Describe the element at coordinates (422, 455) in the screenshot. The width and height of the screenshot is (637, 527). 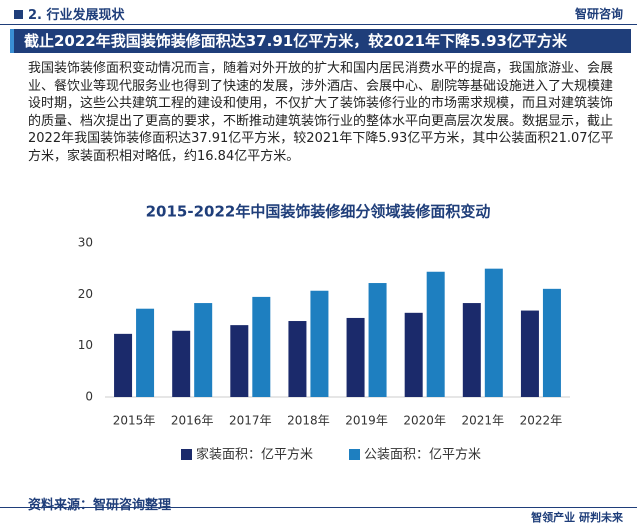
I see `legend-label: 公装面积：亿平方米` at that location.